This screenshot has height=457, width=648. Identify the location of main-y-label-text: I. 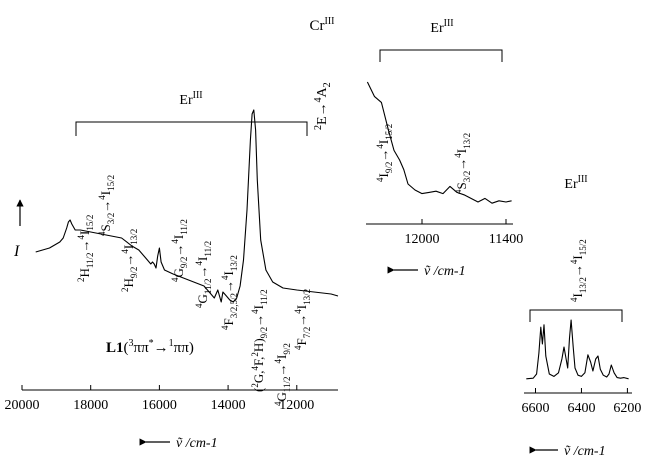
(16, 251).